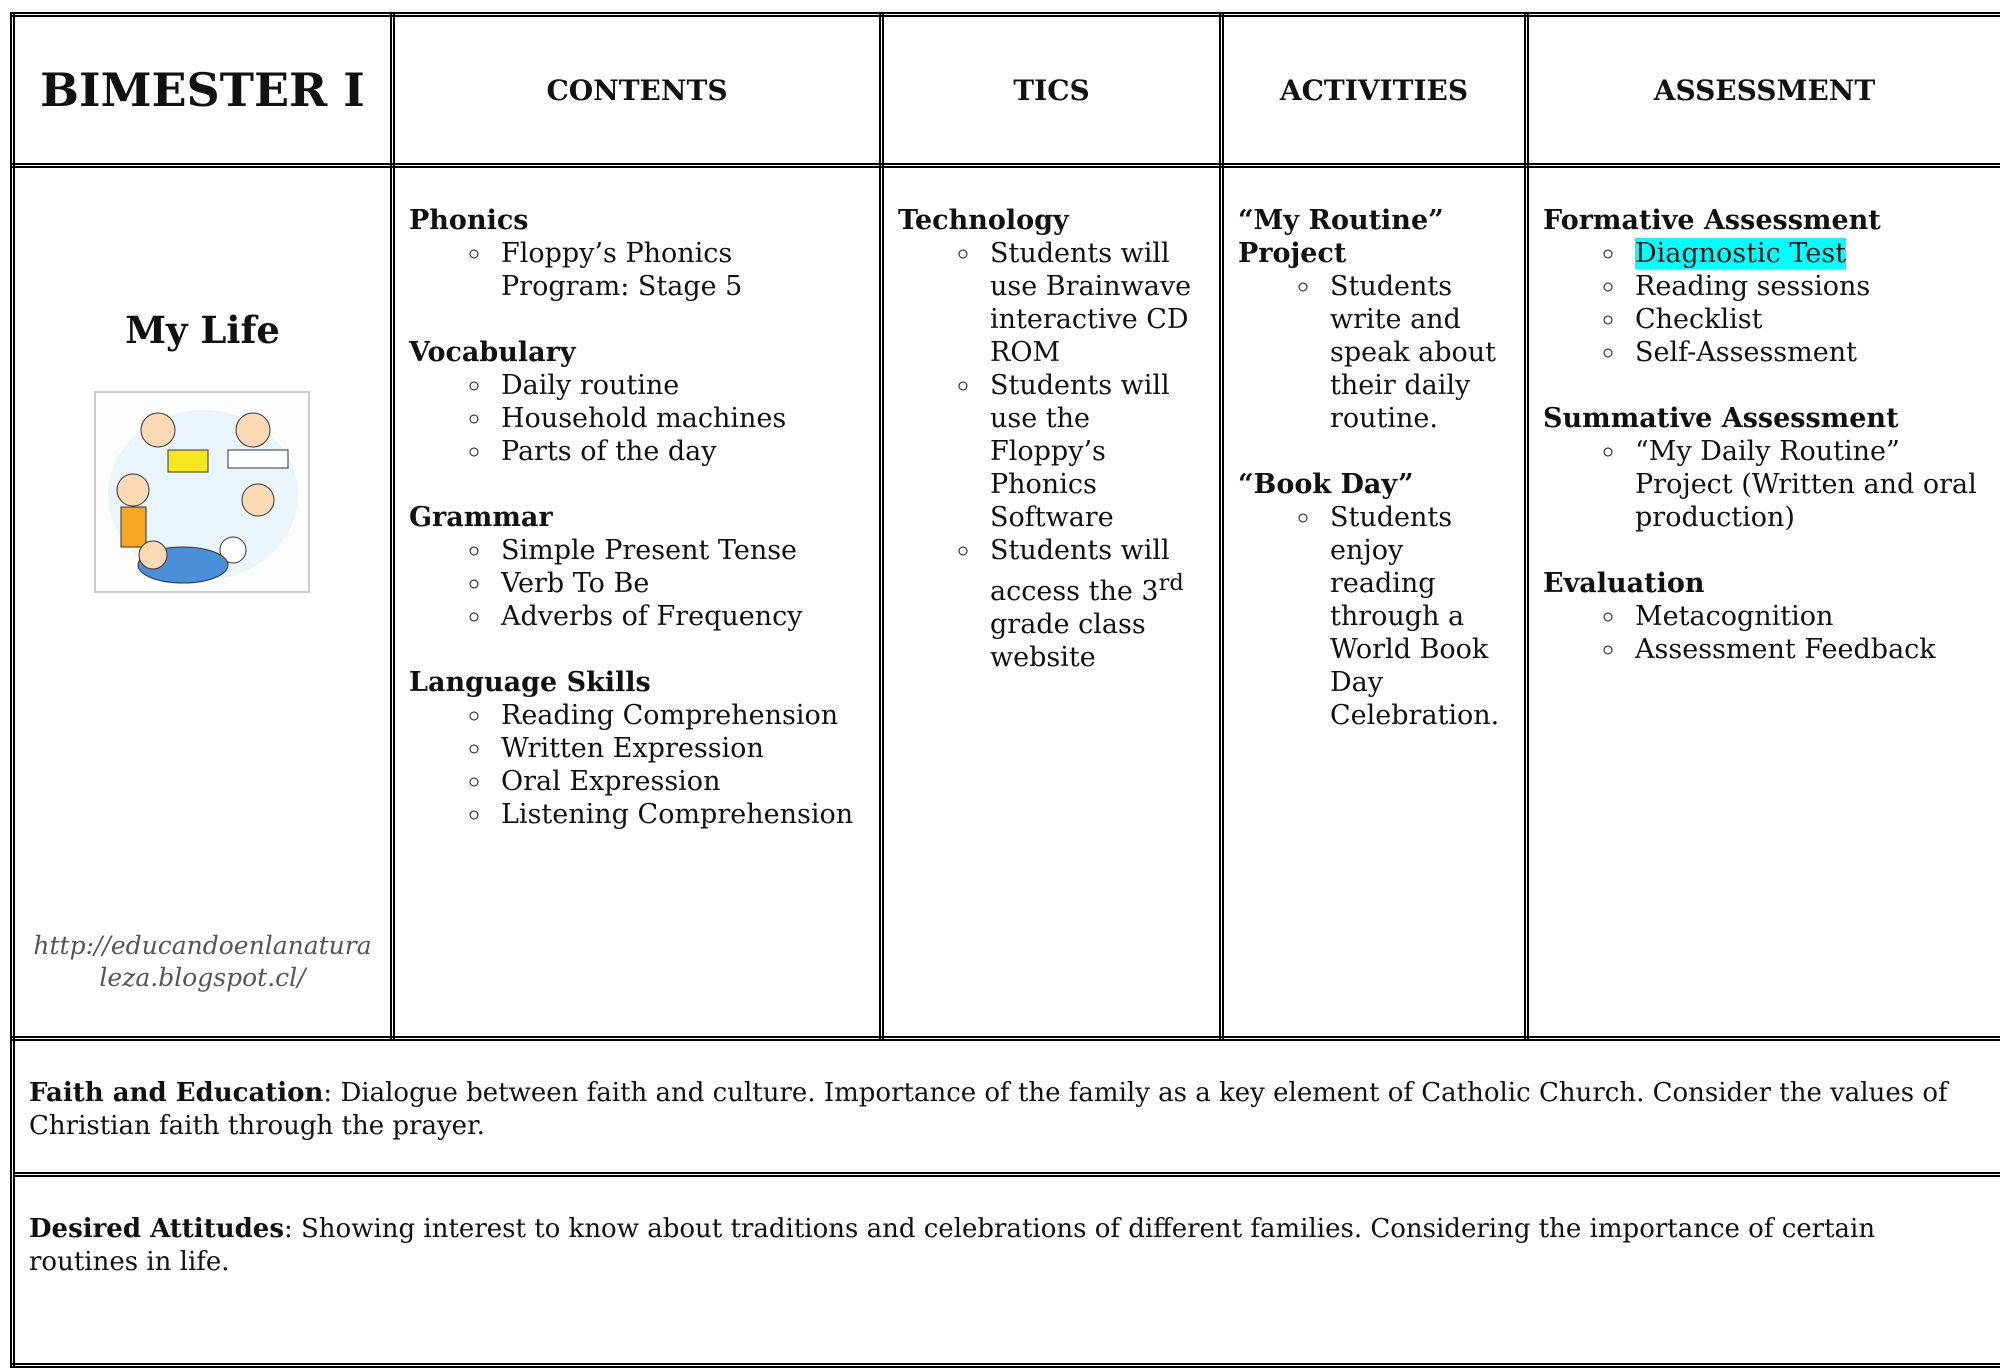 The width and height of the screenshot is (2000, 1368). I want to click on item-text: Metacognition, so click(1734, 616).